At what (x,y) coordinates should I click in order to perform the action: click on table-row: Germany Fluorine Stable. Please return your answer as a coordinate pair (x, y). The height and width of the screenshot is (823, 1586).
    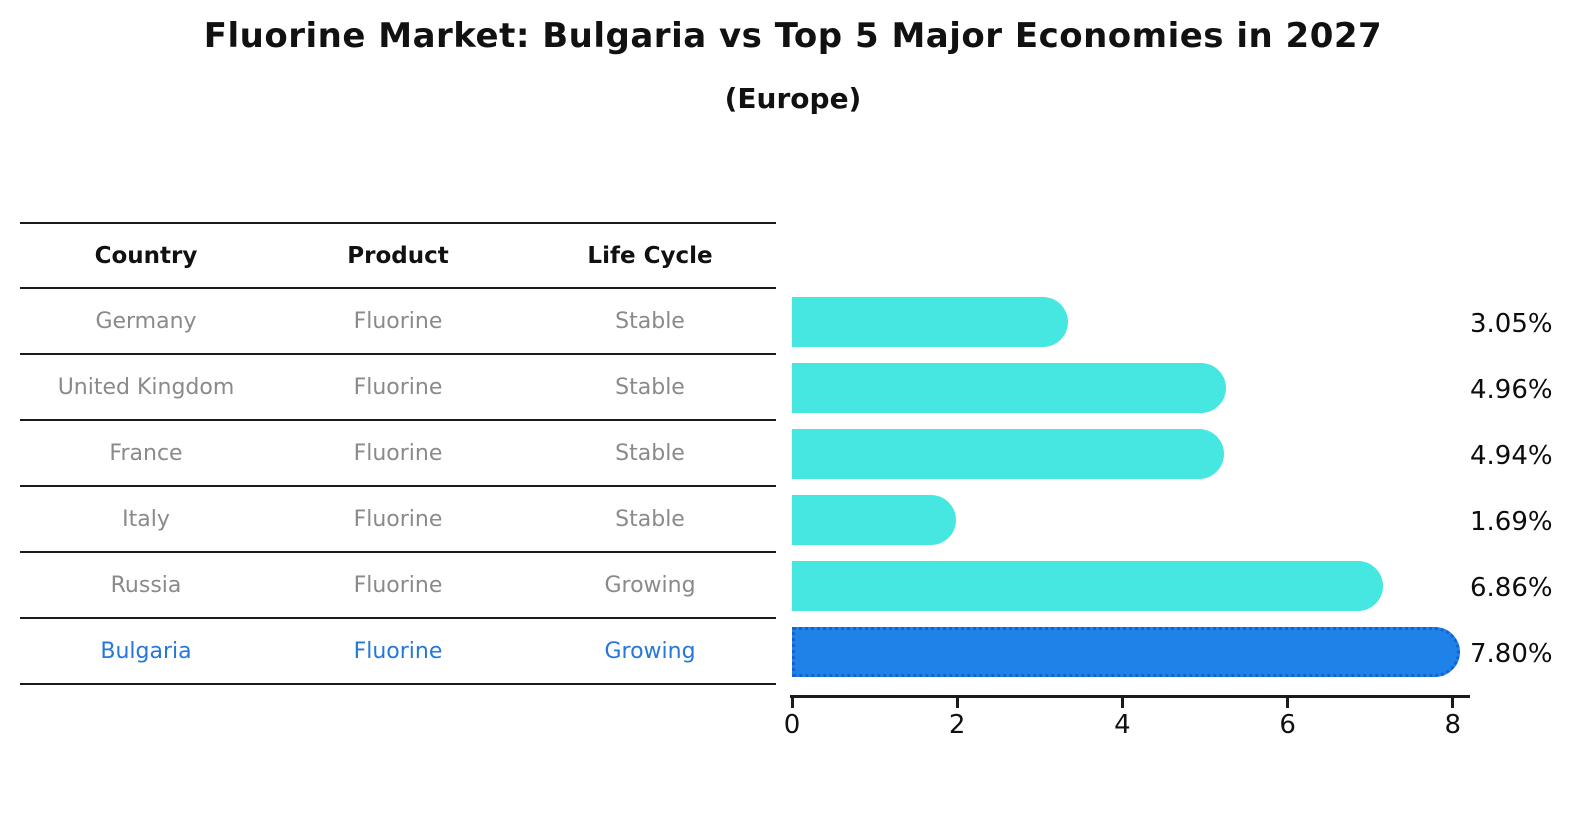
    Looking at the image, I should click on (398, 322).